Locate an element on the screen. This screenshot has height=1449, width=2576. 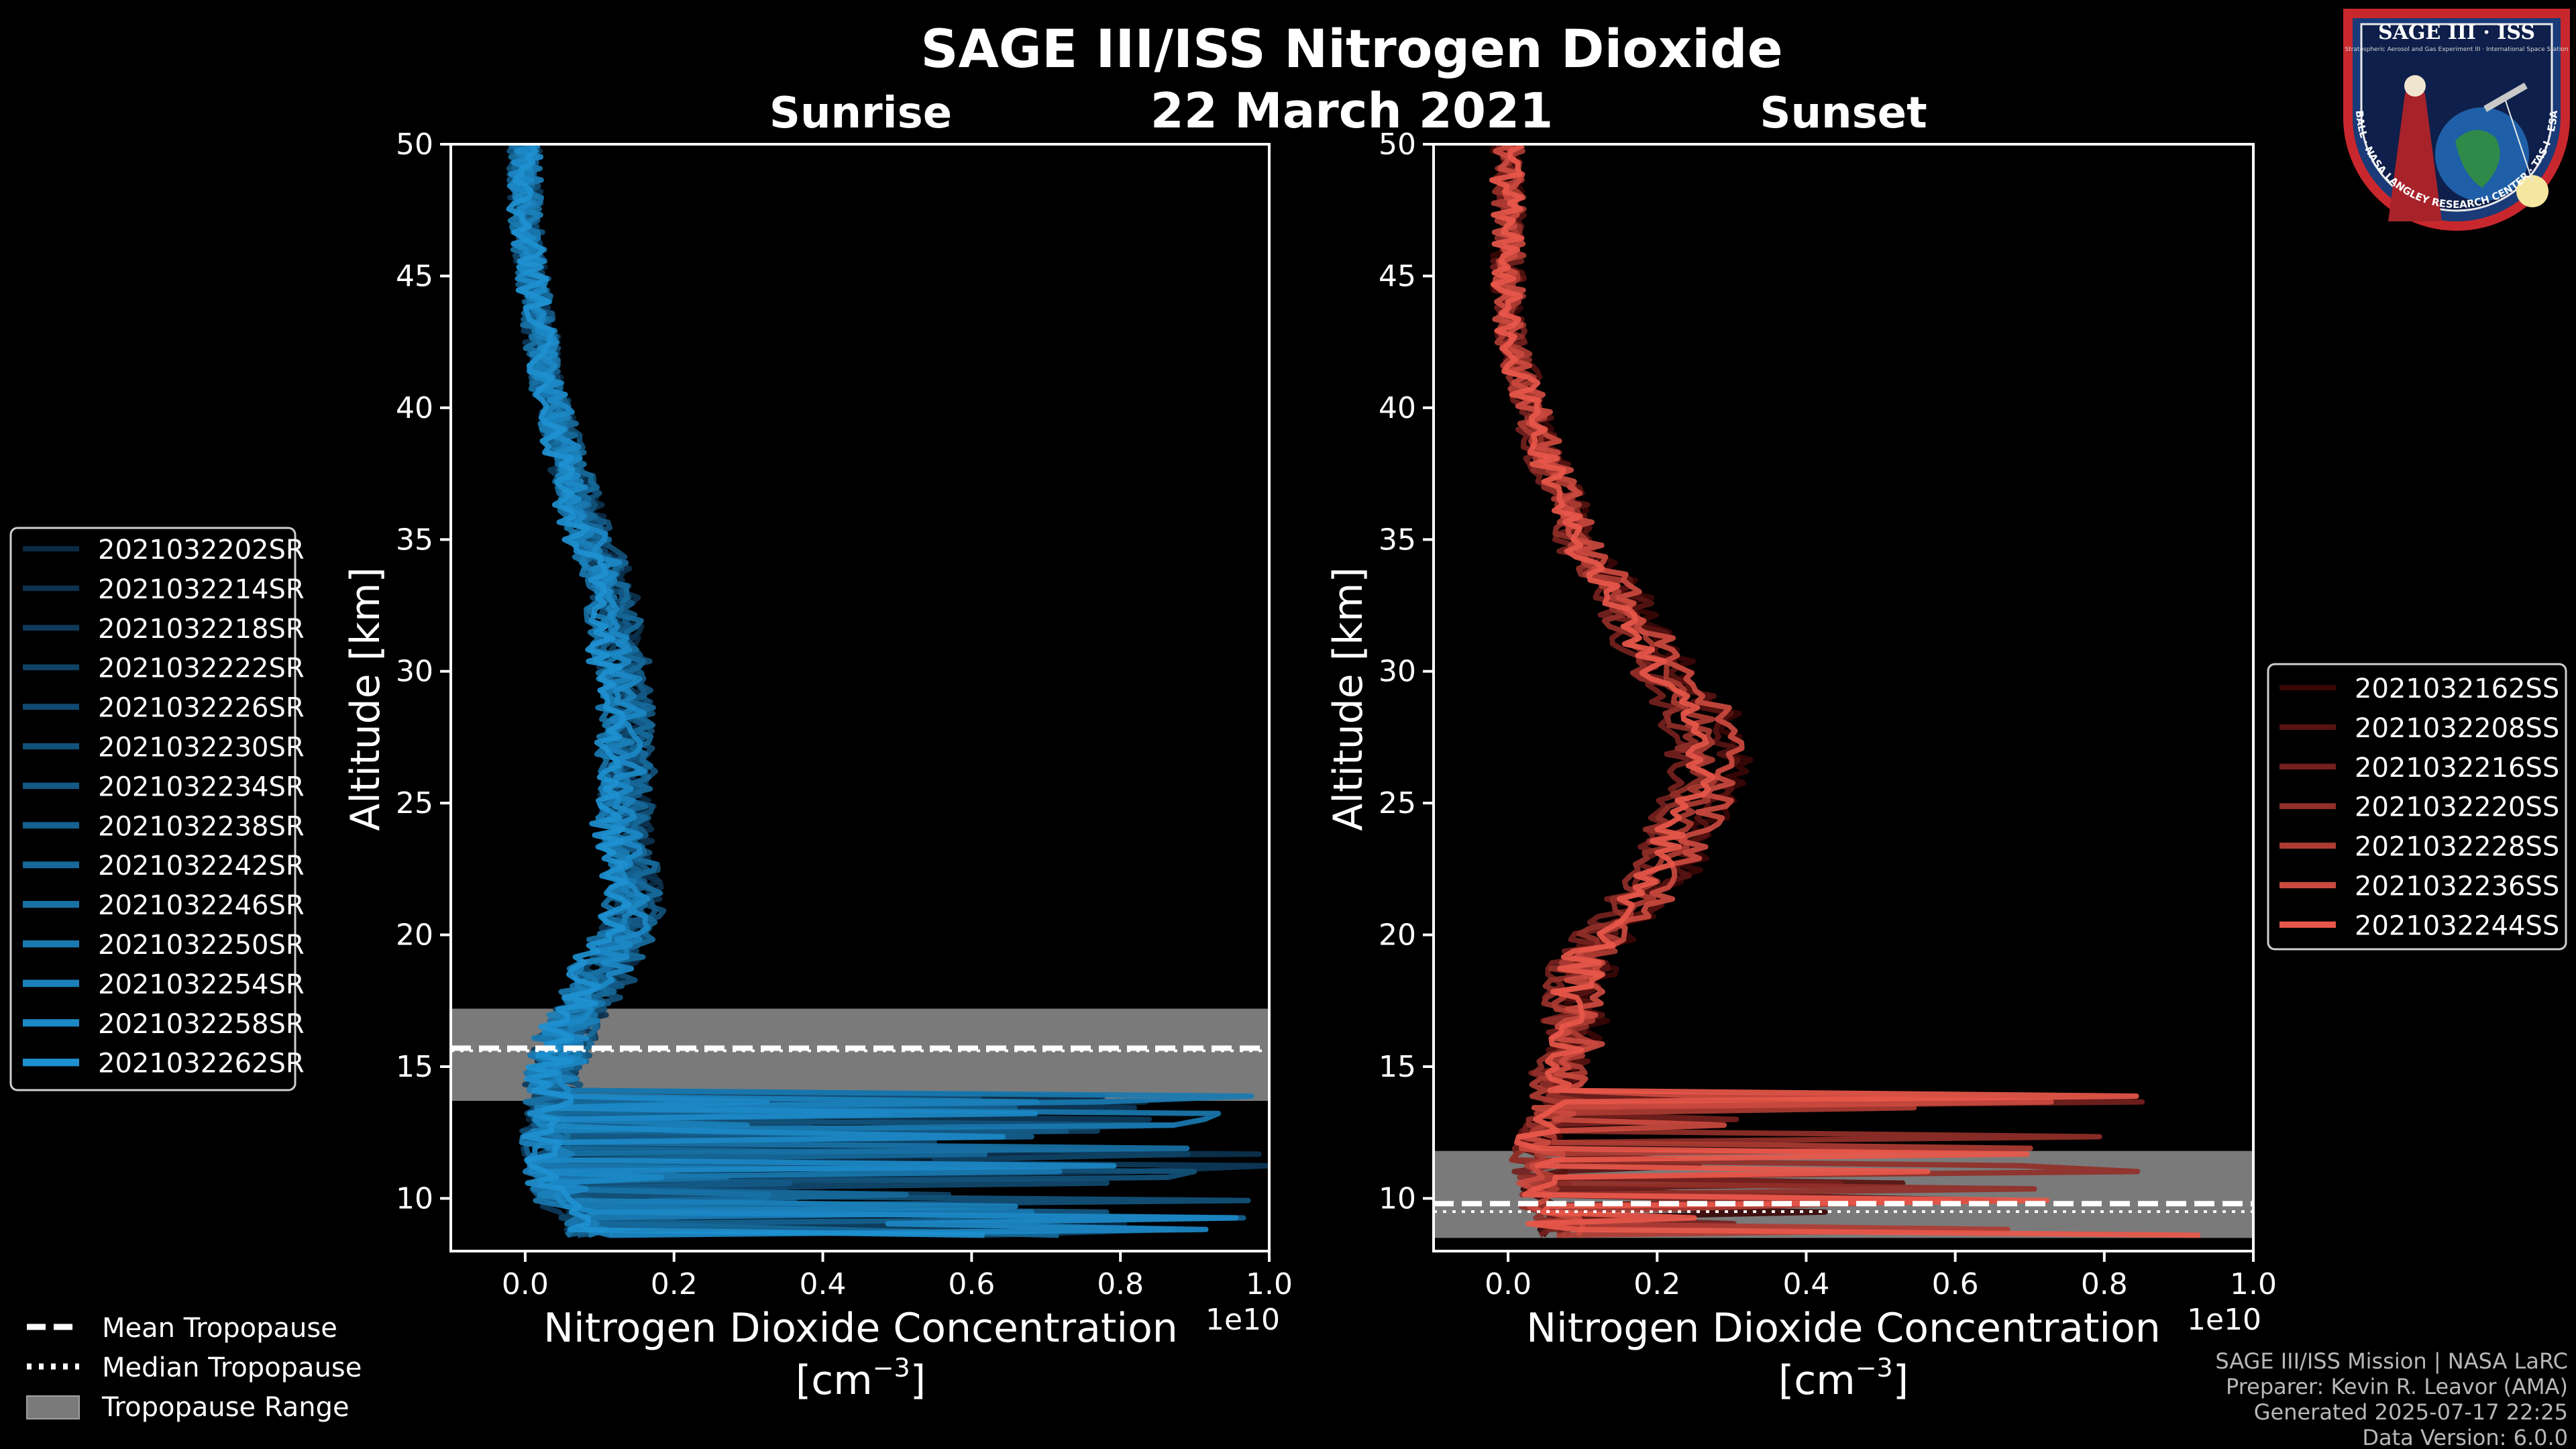
sunrise-y-tick-label: 45 is located at coordinates (414, 276).